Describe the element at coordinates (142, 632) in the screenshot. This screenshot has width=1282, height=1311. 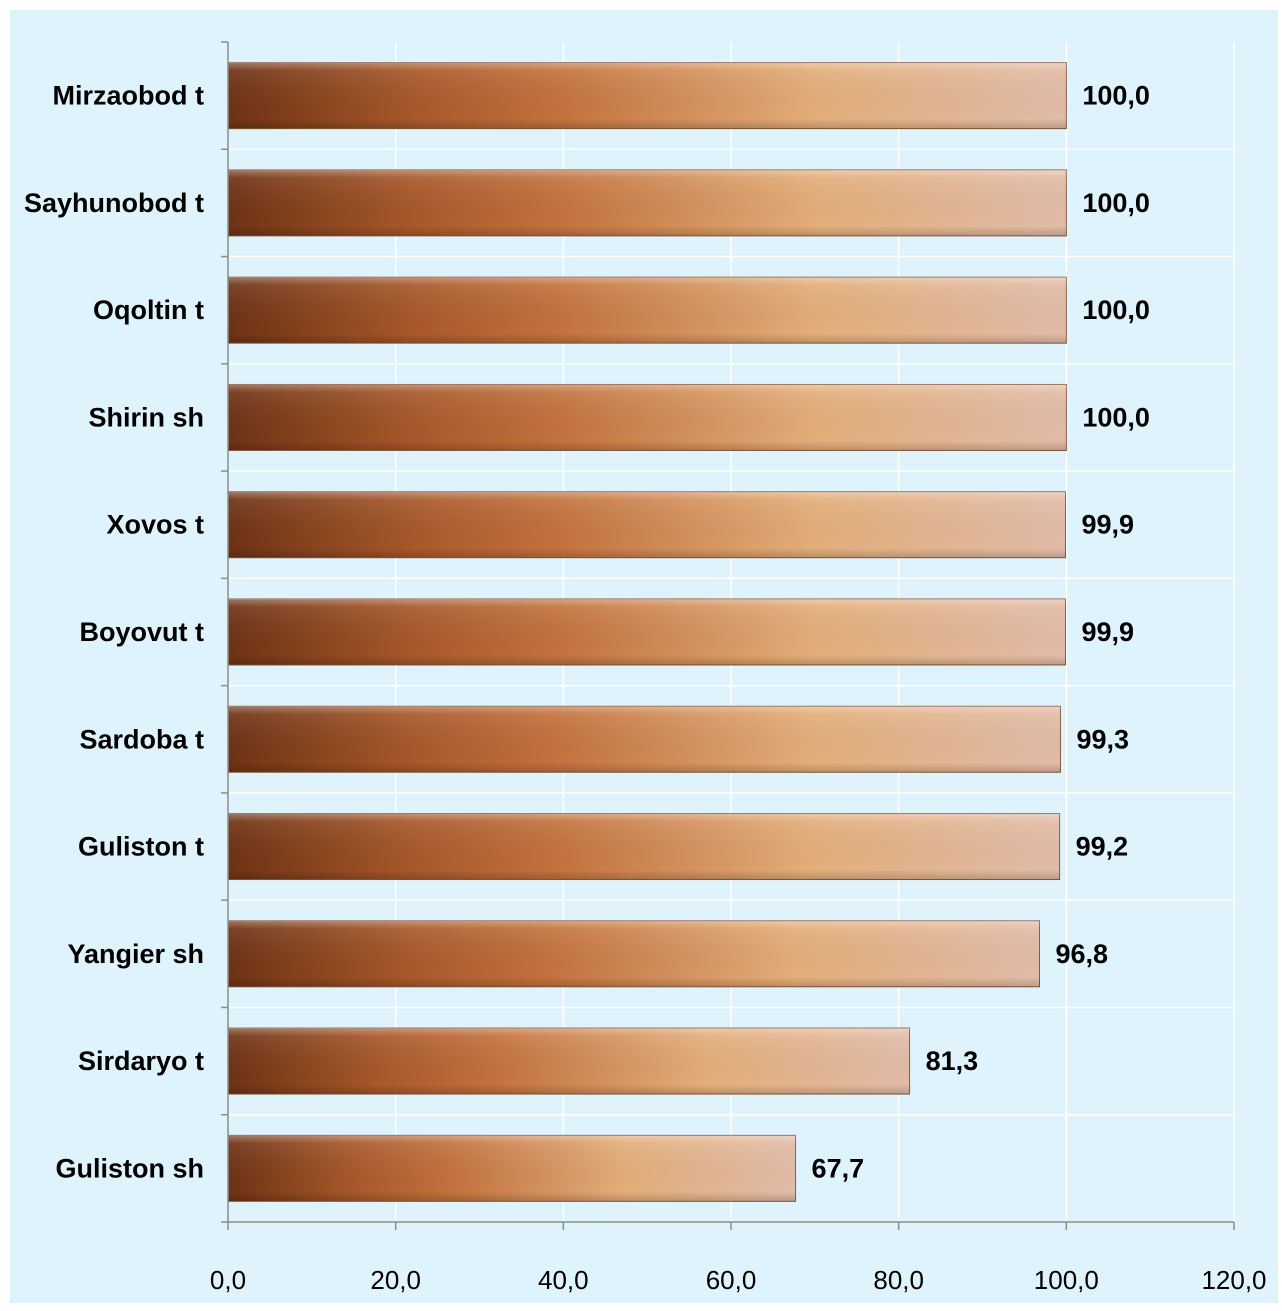
I see `category-label: Boyovut t` at that location.